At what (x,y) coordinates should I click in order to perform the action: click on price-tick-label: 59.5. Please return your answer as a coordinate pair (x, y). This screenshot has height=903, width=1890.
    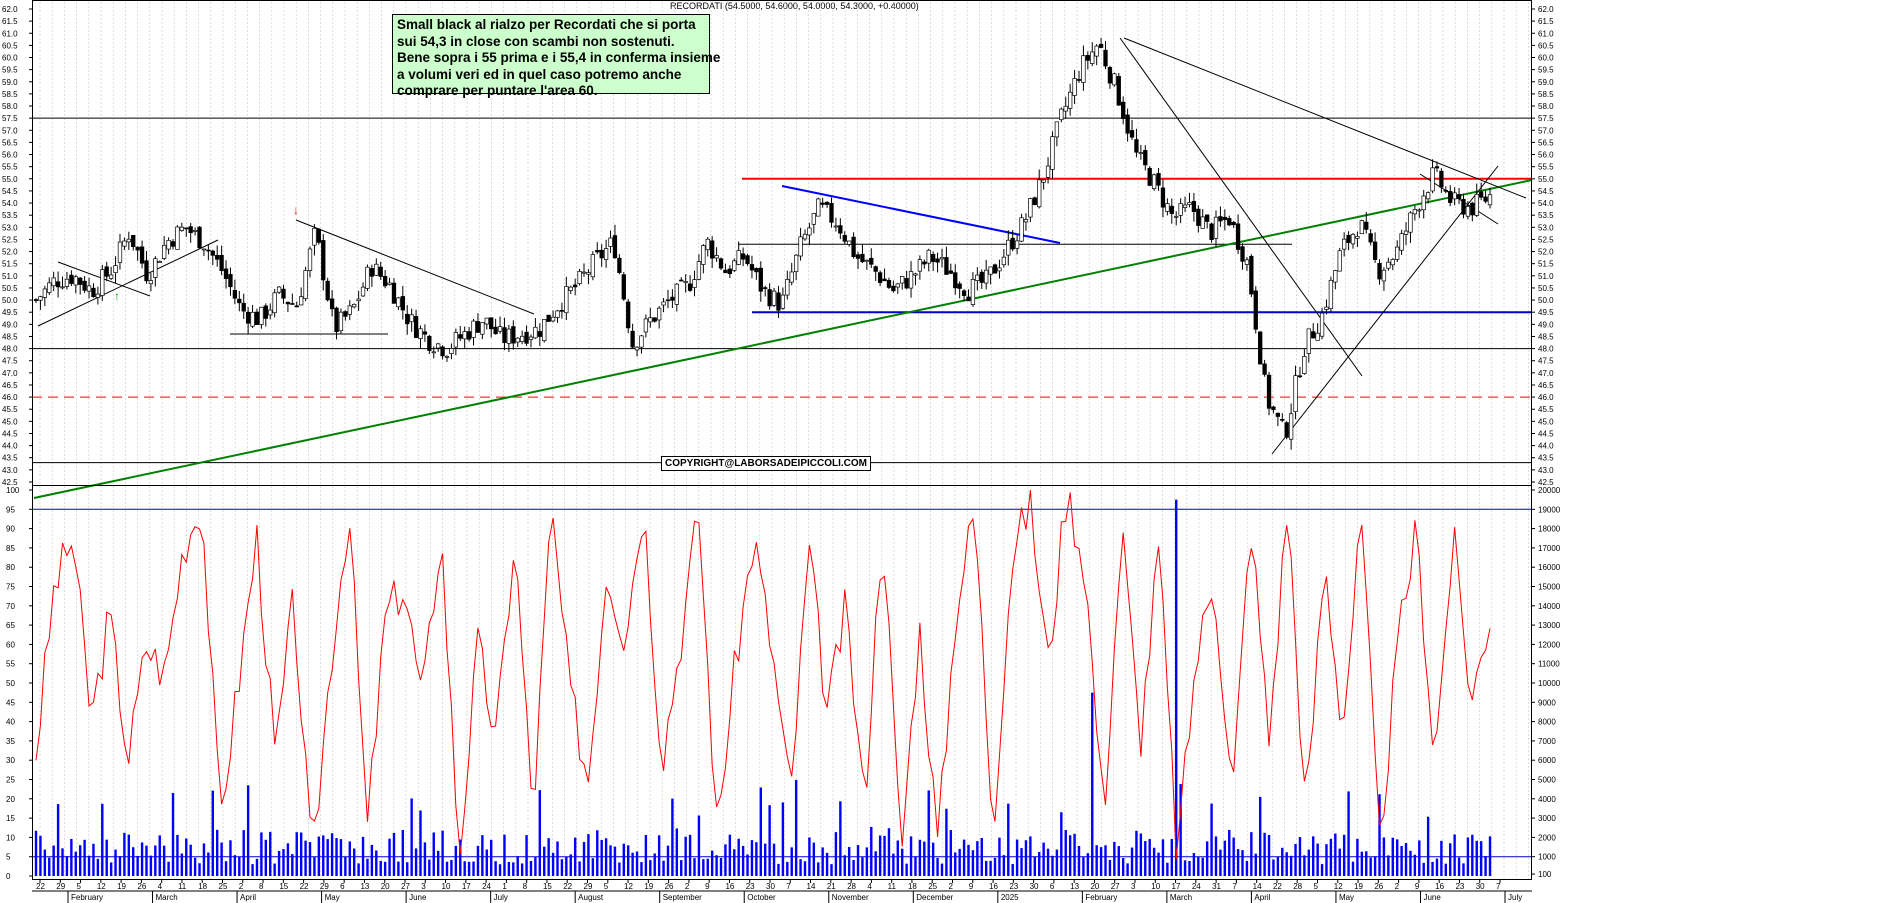
    Looking at the image, I should click on (10, 70).